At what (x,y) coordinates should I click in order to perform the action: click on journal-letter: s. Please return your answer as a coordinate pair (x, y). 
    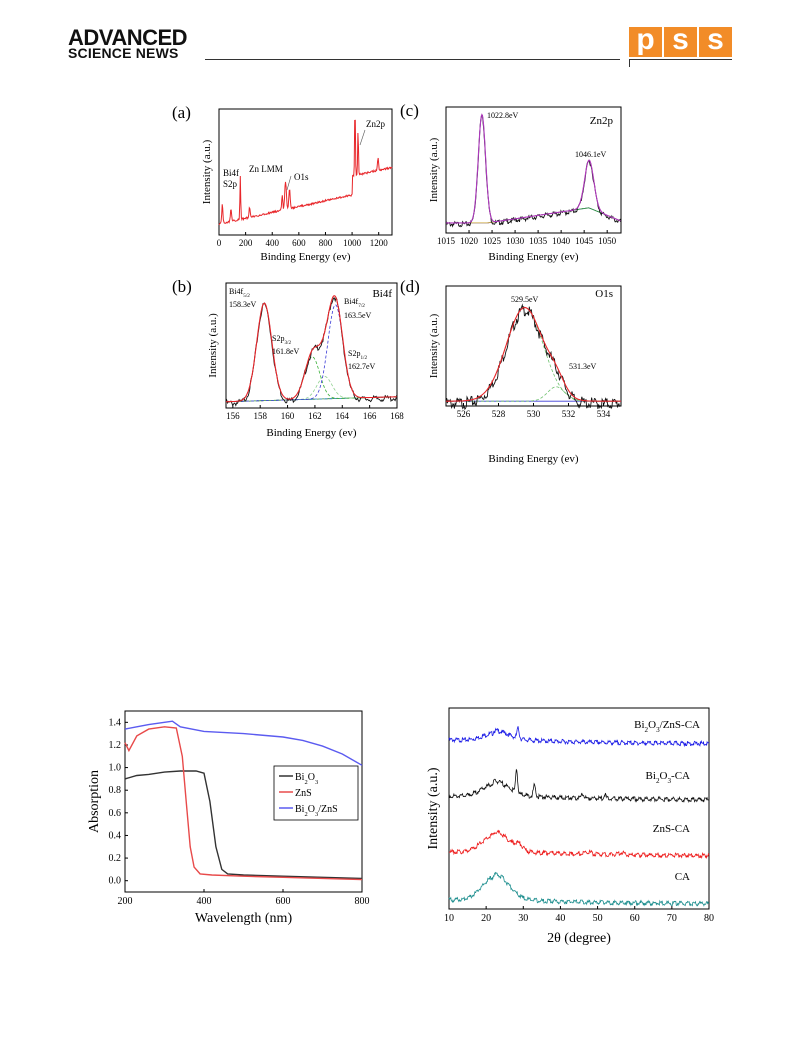
    Looking at the image, I should click on (680, 41).